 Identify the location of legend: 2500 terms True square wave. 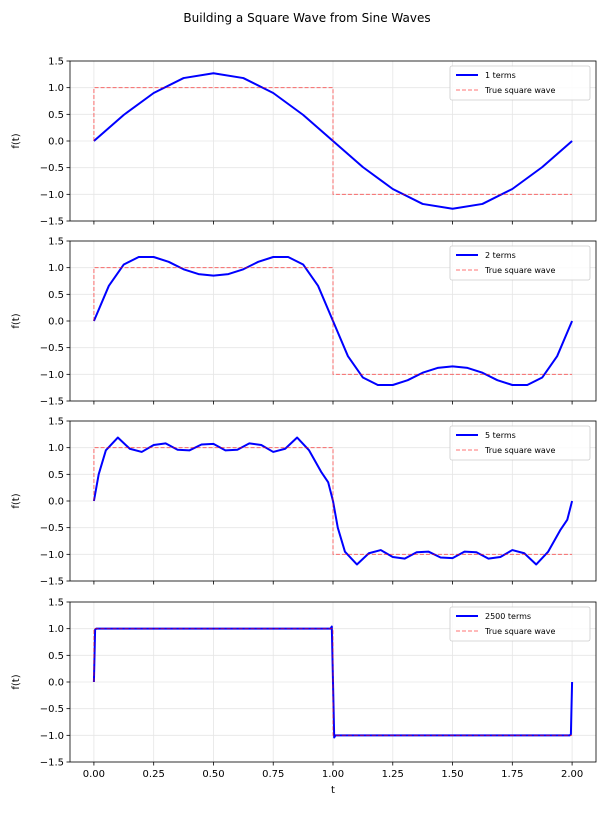
(520, 624).